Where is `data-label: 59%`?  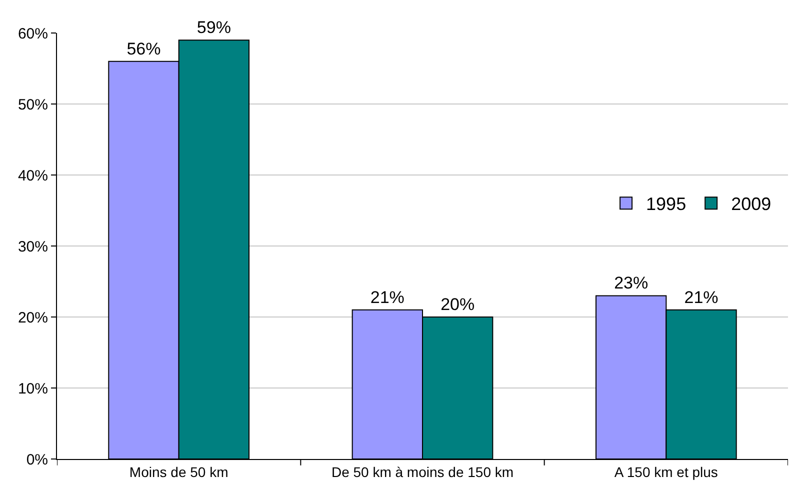 data-label: 59% is located at coordinates (213, 28).